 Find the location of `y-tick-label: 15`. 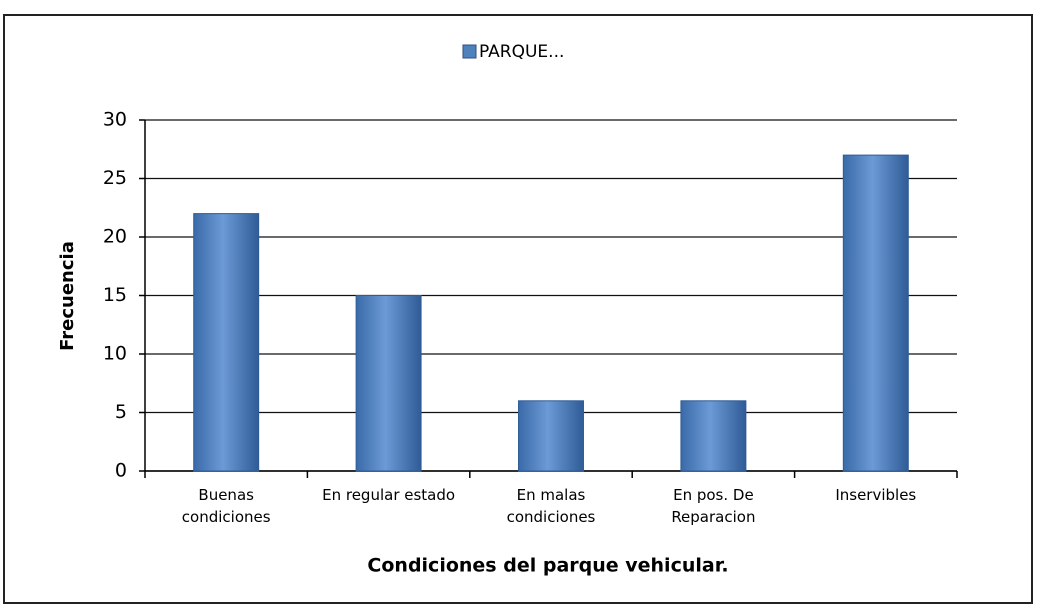

y-tick-label: 15 is located at coordinates (115, 295).